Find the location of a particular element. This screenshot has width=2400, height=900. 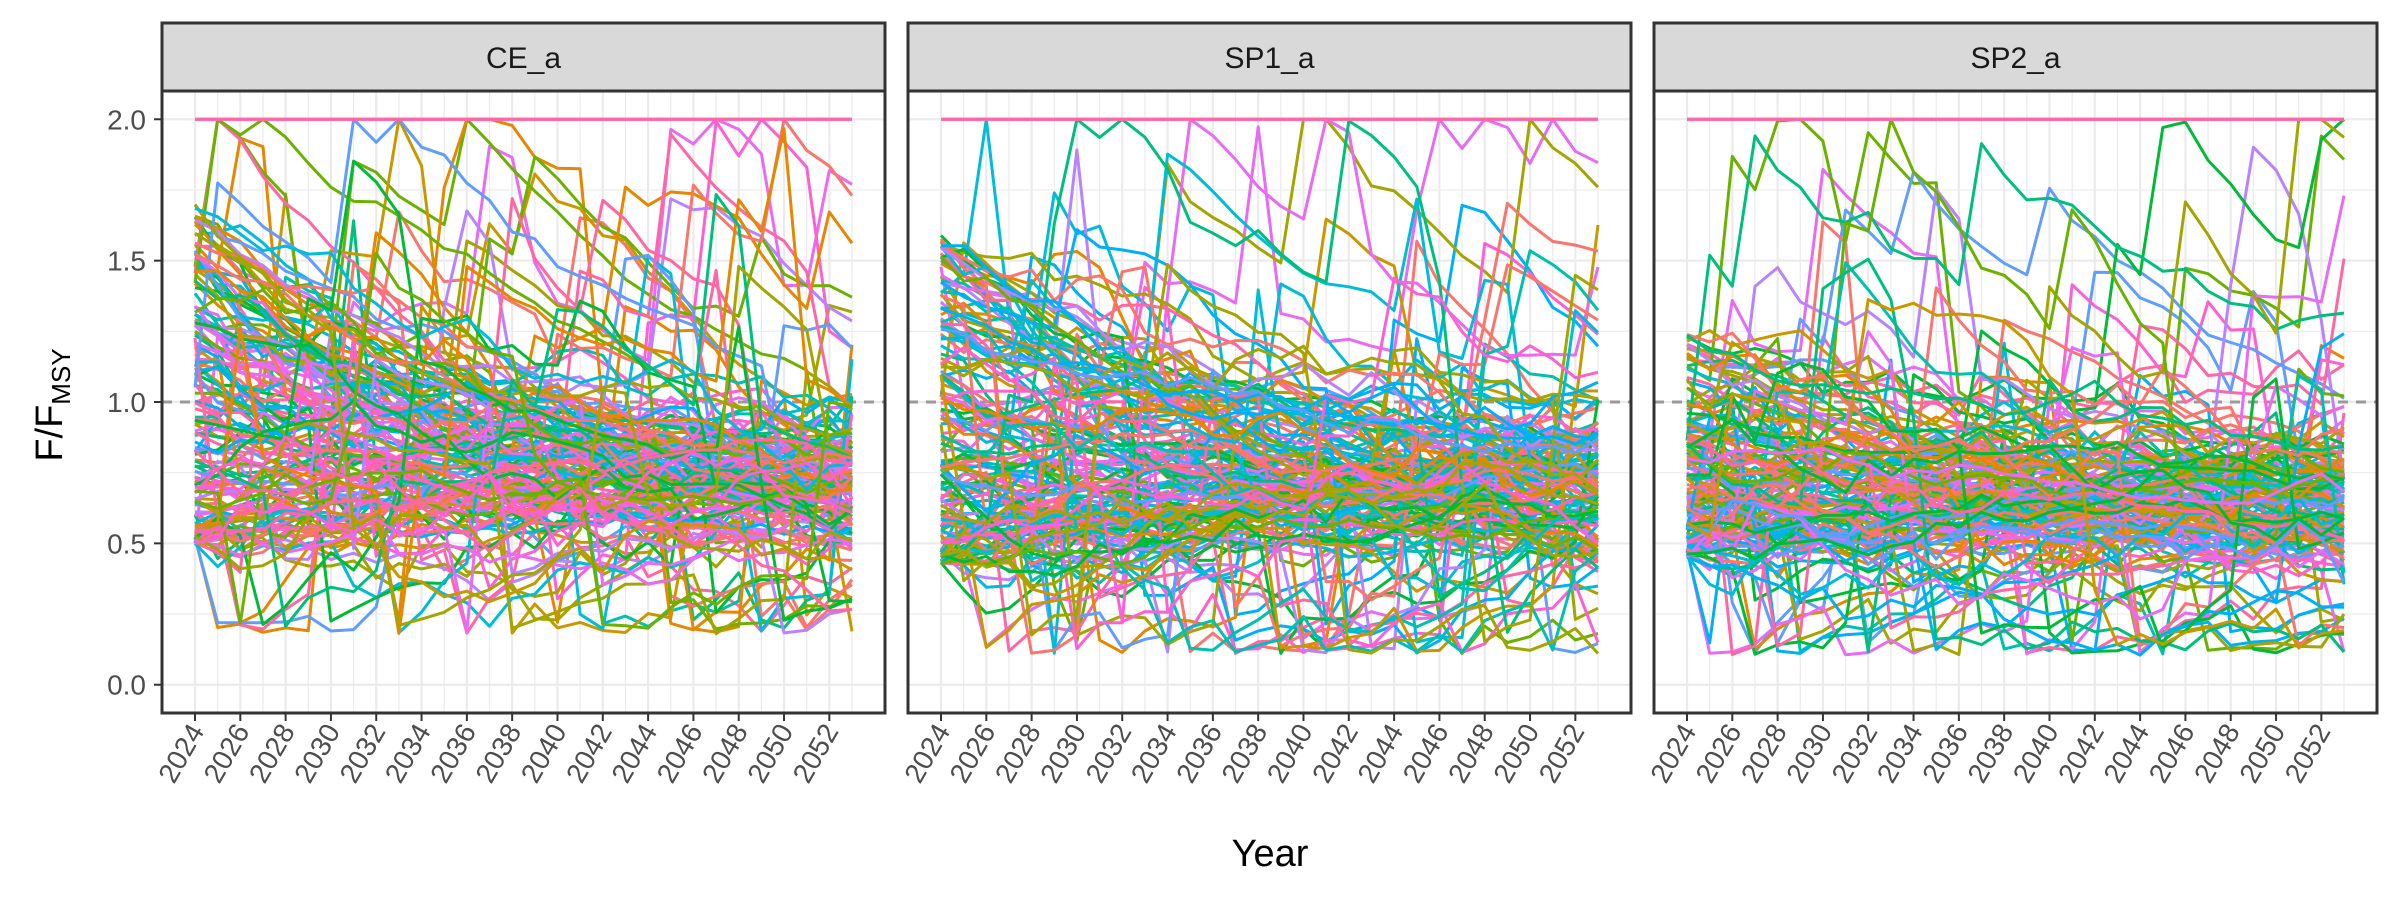

y-tick-label: 0.5 is located at coordinates (126, 543).